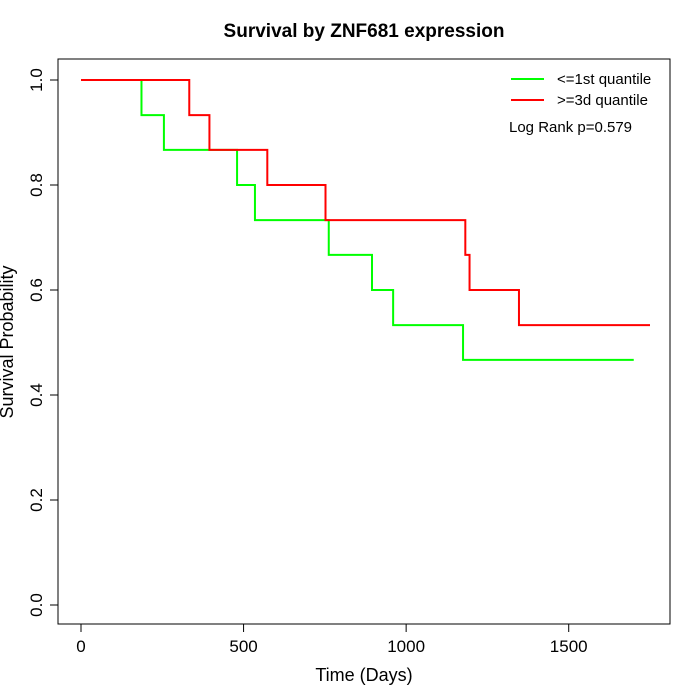 Image resolution: width=700 pixels, height=700 pixels. Describe the element at coordinates (42, 342) in the screenshot. I see `y-axis: 0.0 0.2 0.4 0.6 0.8 1.0` at that location.